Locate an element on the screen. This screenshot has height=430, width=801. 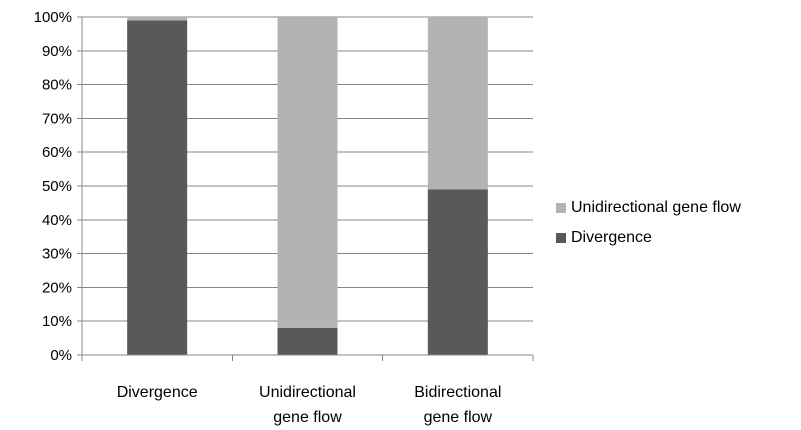
x-category-label: Divergence is located at coordinates (157, 392).